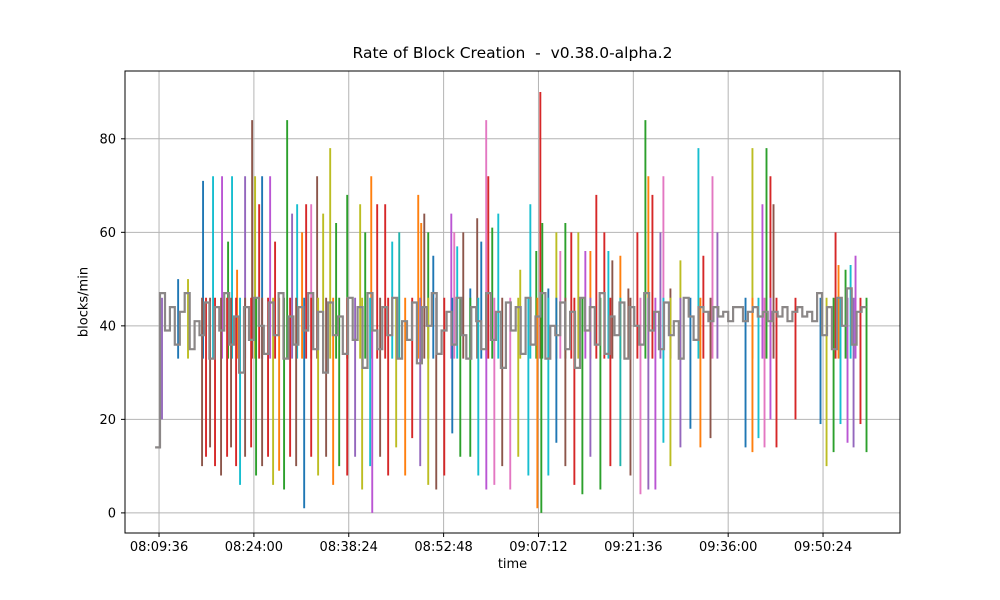 This screenshot has width=1000, height=600. I want to click on y-tick-label: 40, so click(107, 326).